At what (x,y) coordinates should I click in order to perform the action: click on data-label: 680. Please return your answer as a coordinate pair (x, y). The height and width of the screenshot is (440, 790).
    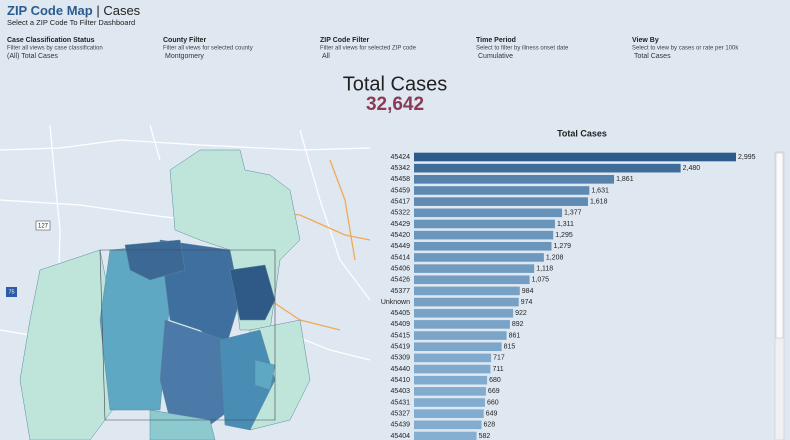
    Looking at the image, I should click on (495, 380).